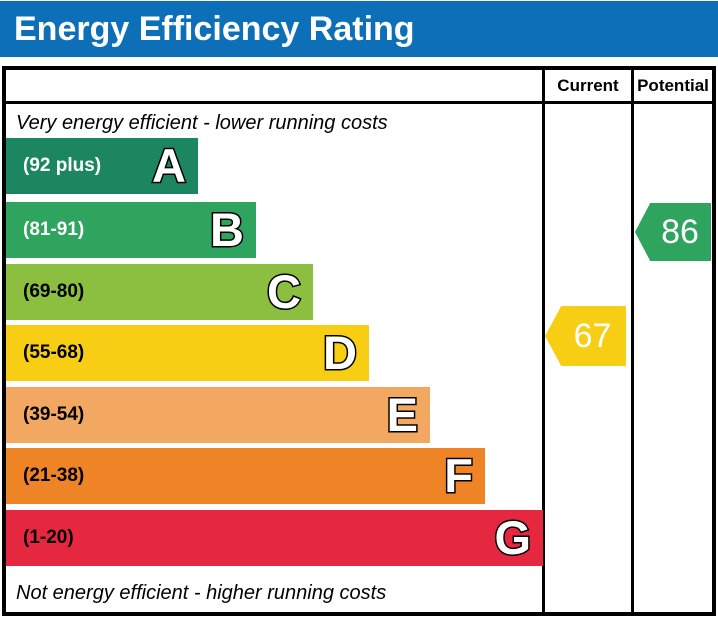 The width and height of the screenshot is (718, 619). Describe the element at coordinates (169, 166) in the screenshot. I see `band-letter-a: A` at that location.